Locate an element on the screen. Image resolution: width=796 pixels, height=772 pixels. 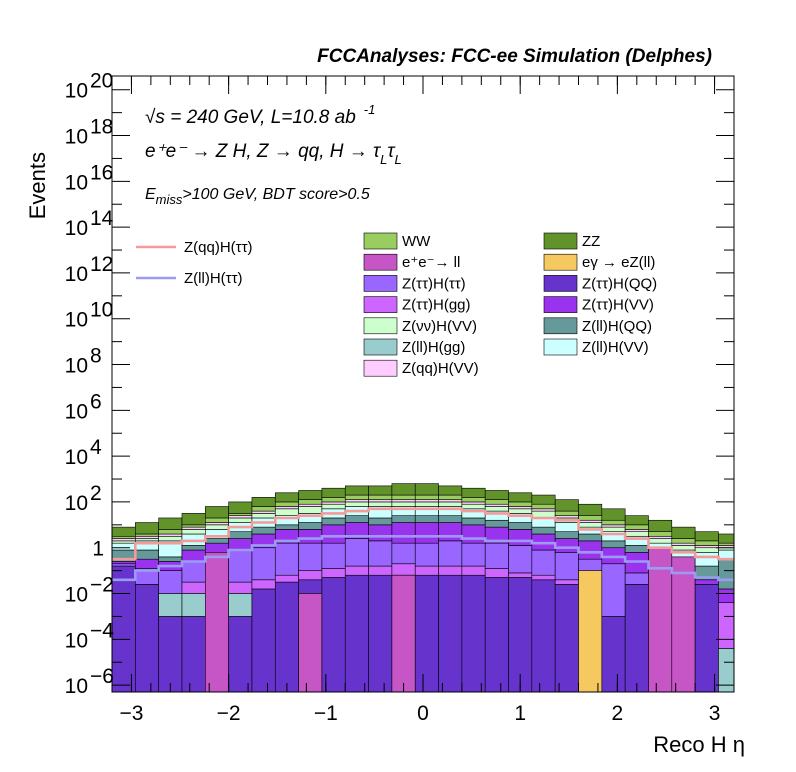
y-tick-exponent: 6 is located at coordinates (96, 401).